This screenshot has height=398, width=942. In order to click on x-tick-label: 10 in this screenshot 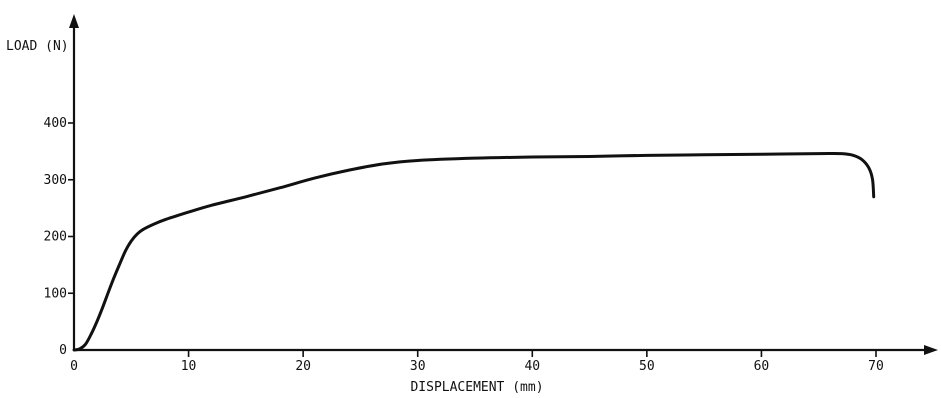, I will do `click(189, 366)`.